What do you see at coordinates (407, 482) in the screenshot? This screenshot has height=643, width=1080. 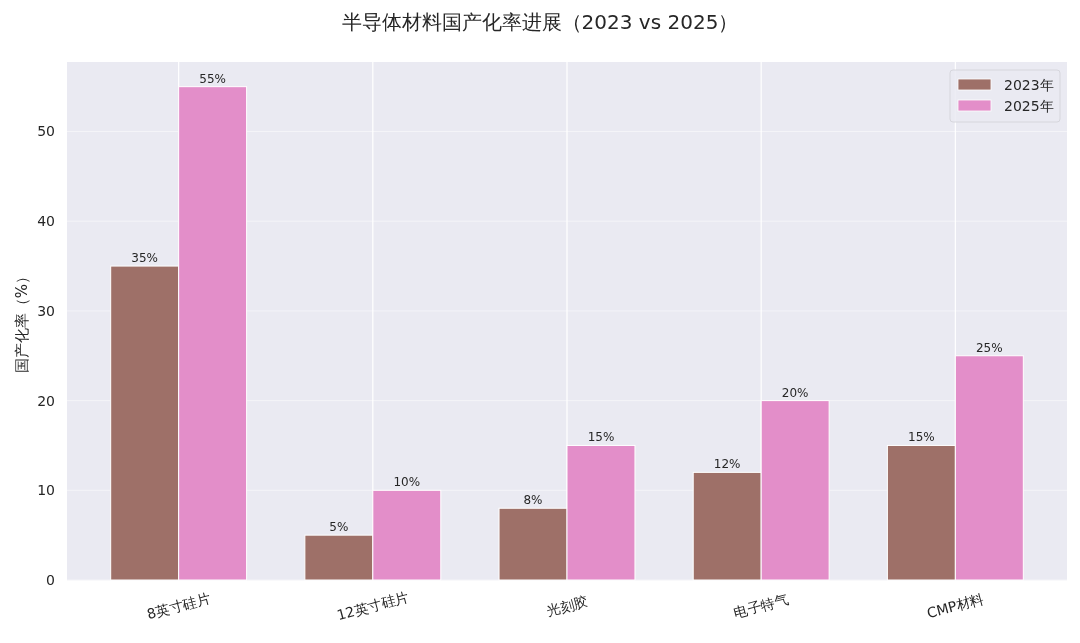 I see `data-label: 10%` at bounding box center [407, 482].